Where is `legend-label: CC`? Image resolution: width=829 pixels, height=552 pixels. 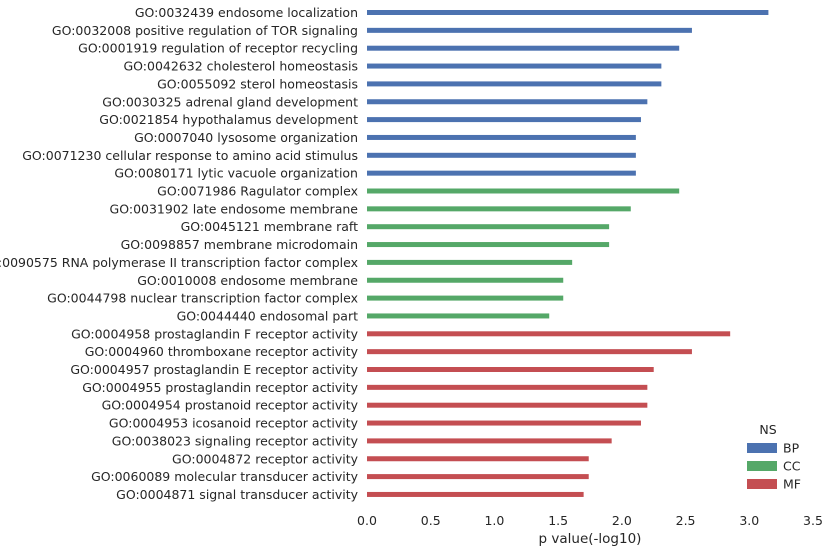
legend-label: CC is located at coordinates (792, 466).